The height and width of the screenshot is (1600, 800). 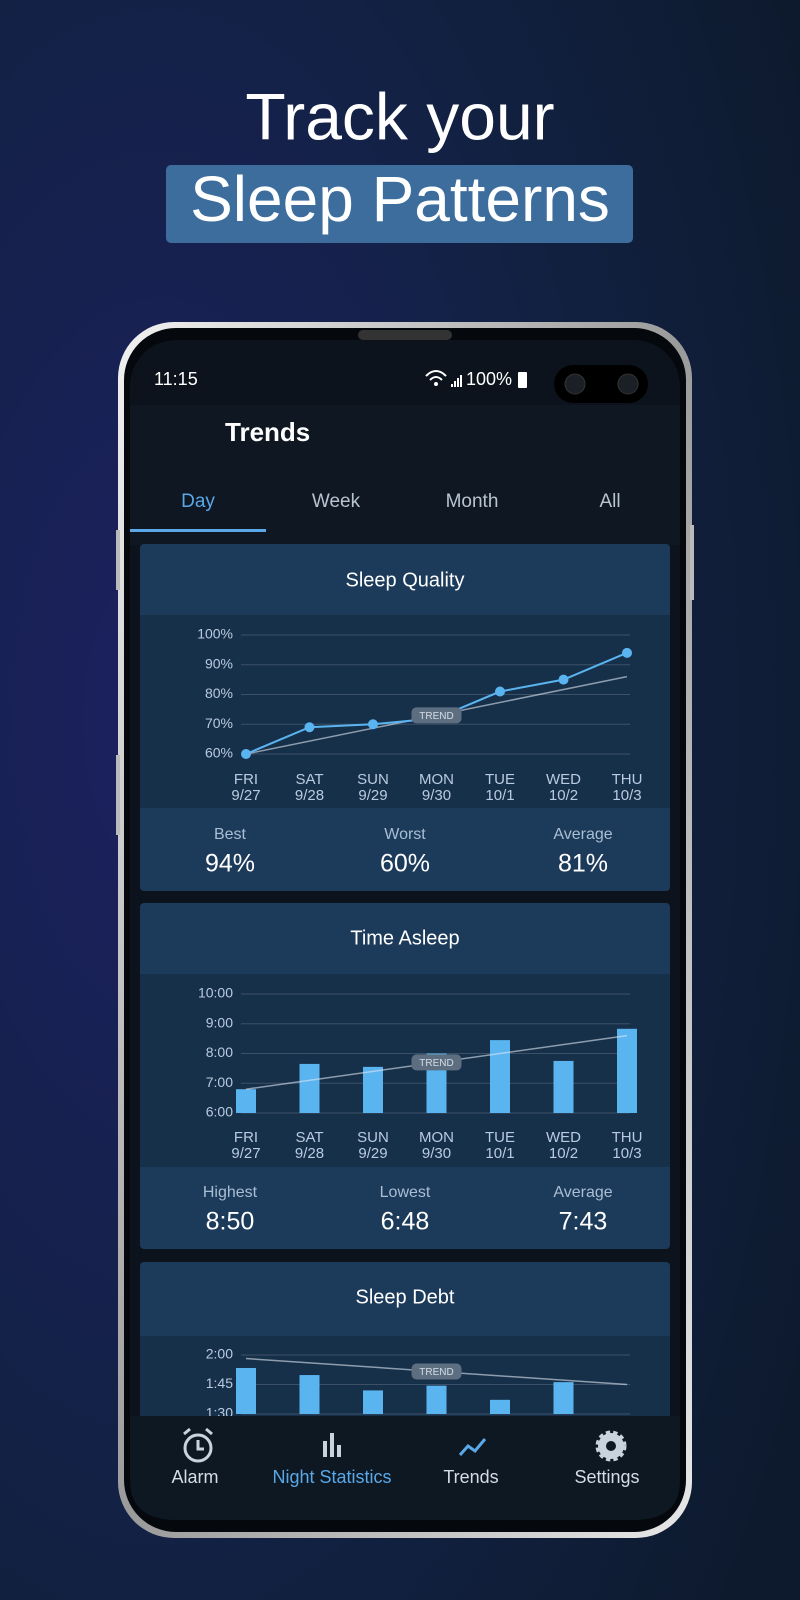 I want to click on battery-icon, so click(x=522, y=380).